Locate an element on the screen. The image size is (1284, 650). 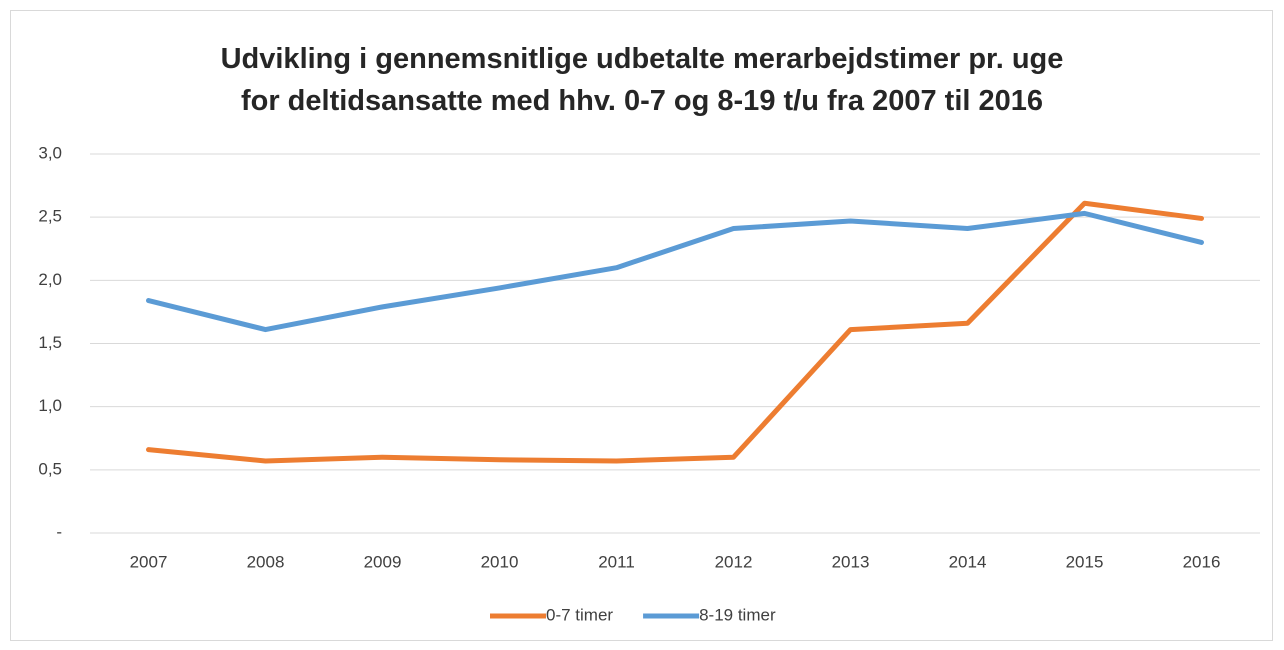
y-tick-label: 2,0 is located at coordinates (50, 279).